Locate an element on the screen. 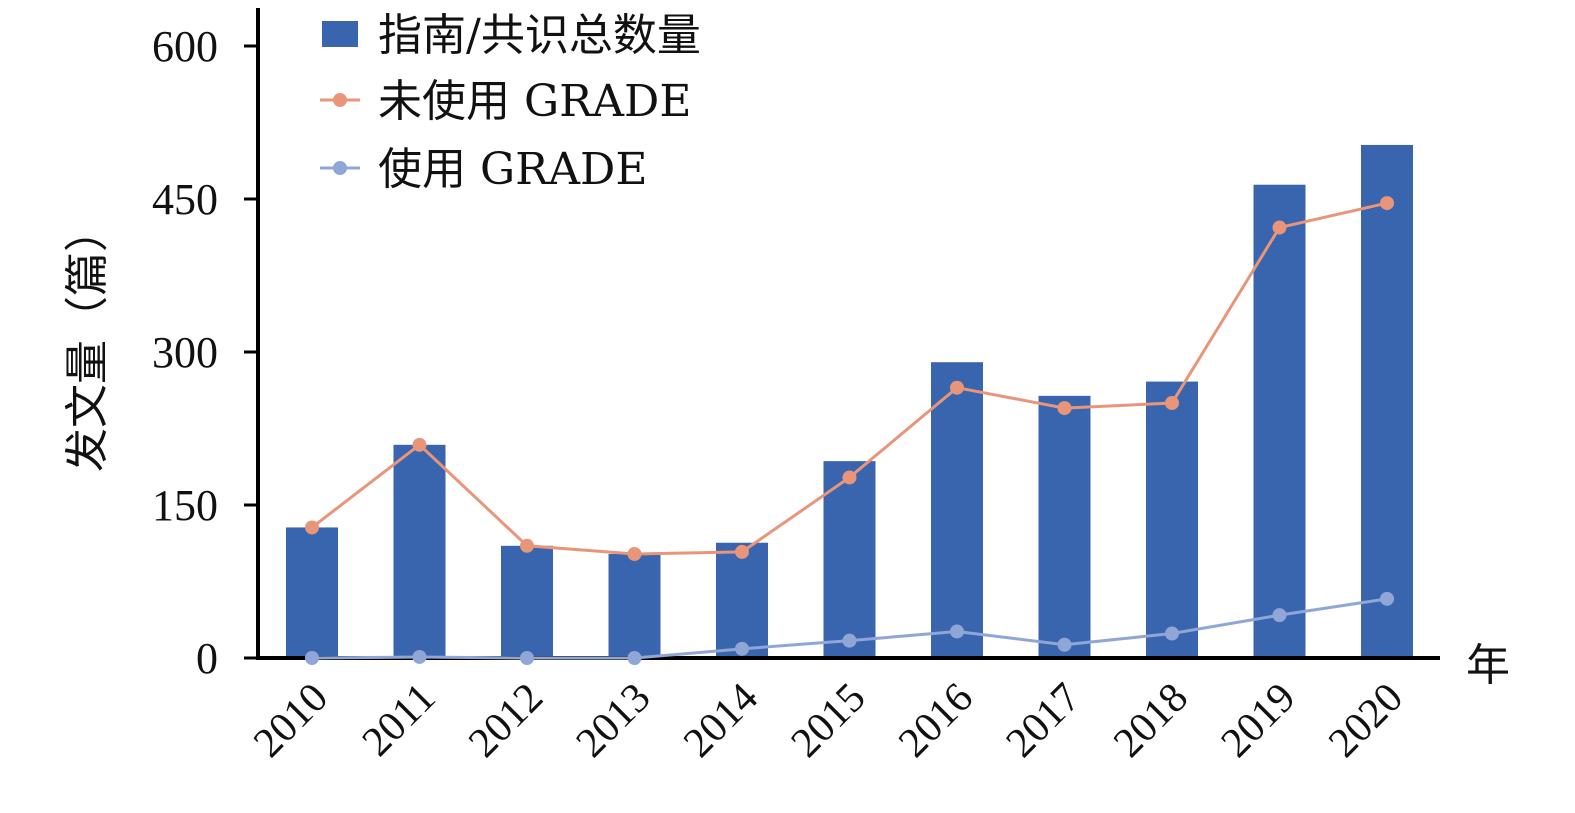 The image size is (1575, 813). bar-2011 is located at coordinates (419, 551).